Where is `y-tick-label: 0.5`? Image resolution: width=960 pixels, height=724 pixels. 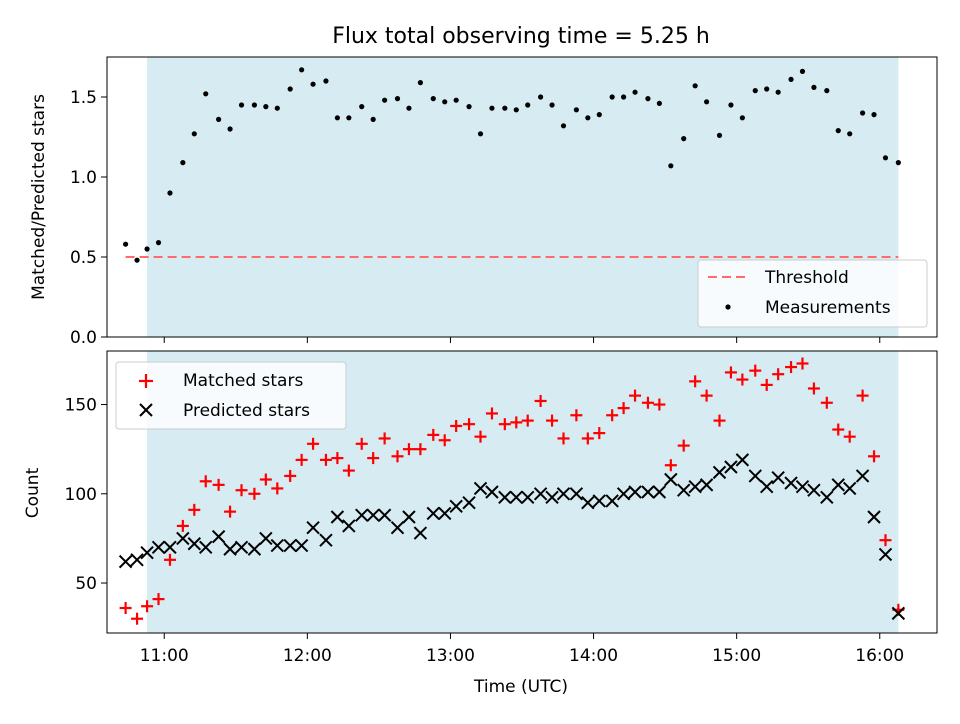
y-tick-label: 0.5 is located at coordinates (83, 258).